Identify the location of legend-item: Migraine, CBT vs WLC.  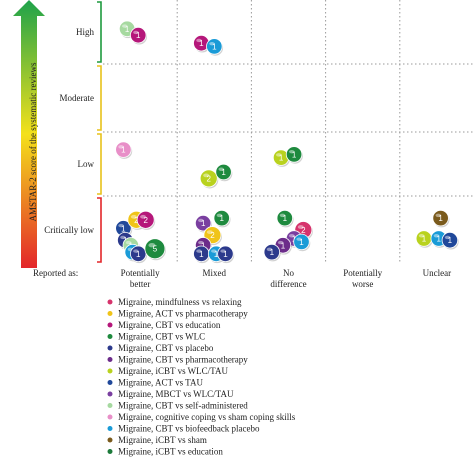
(156, 337).